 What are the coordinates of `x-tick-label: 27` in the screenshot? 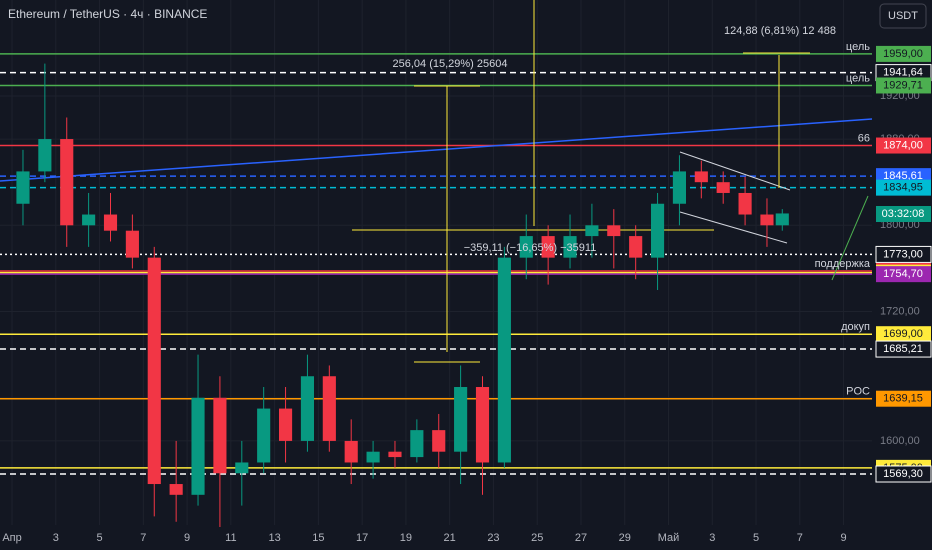 It's located at (581, 538).